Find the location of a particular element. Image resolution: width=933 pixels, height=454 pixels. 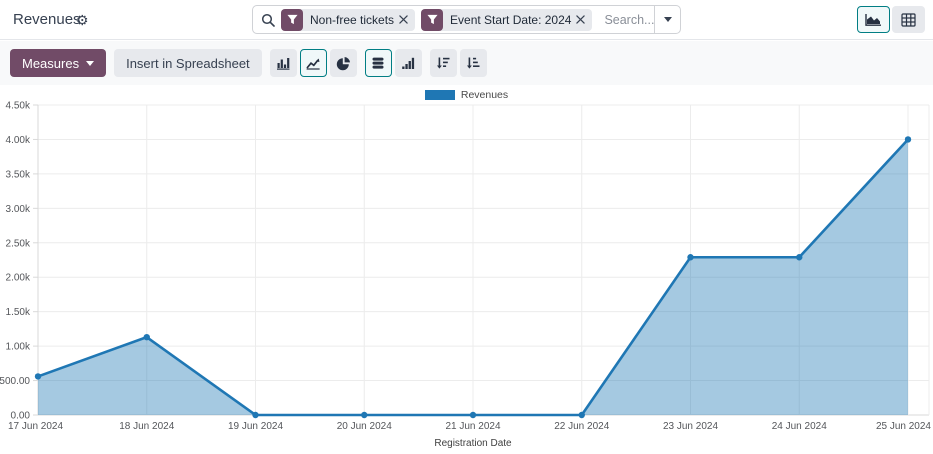

legend-label: Revenues is located at coordinates (484, 95).